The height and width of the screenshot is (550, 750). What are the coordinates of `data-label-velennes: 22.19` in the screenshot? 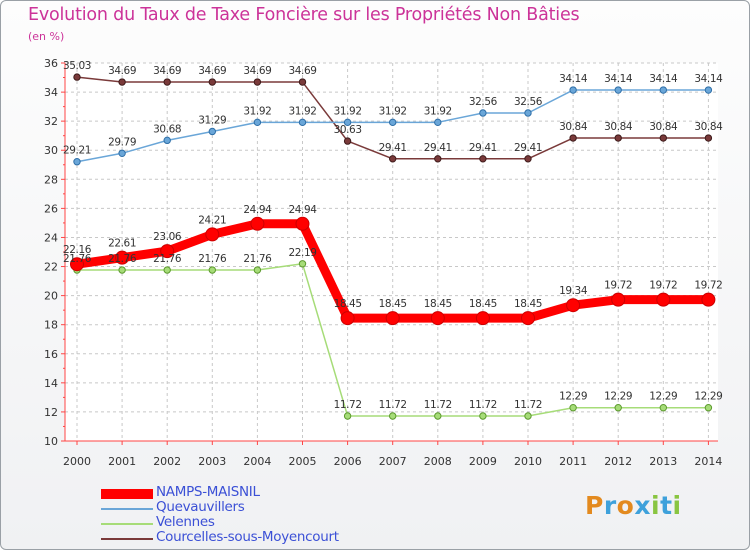 It's located at (302, 253).